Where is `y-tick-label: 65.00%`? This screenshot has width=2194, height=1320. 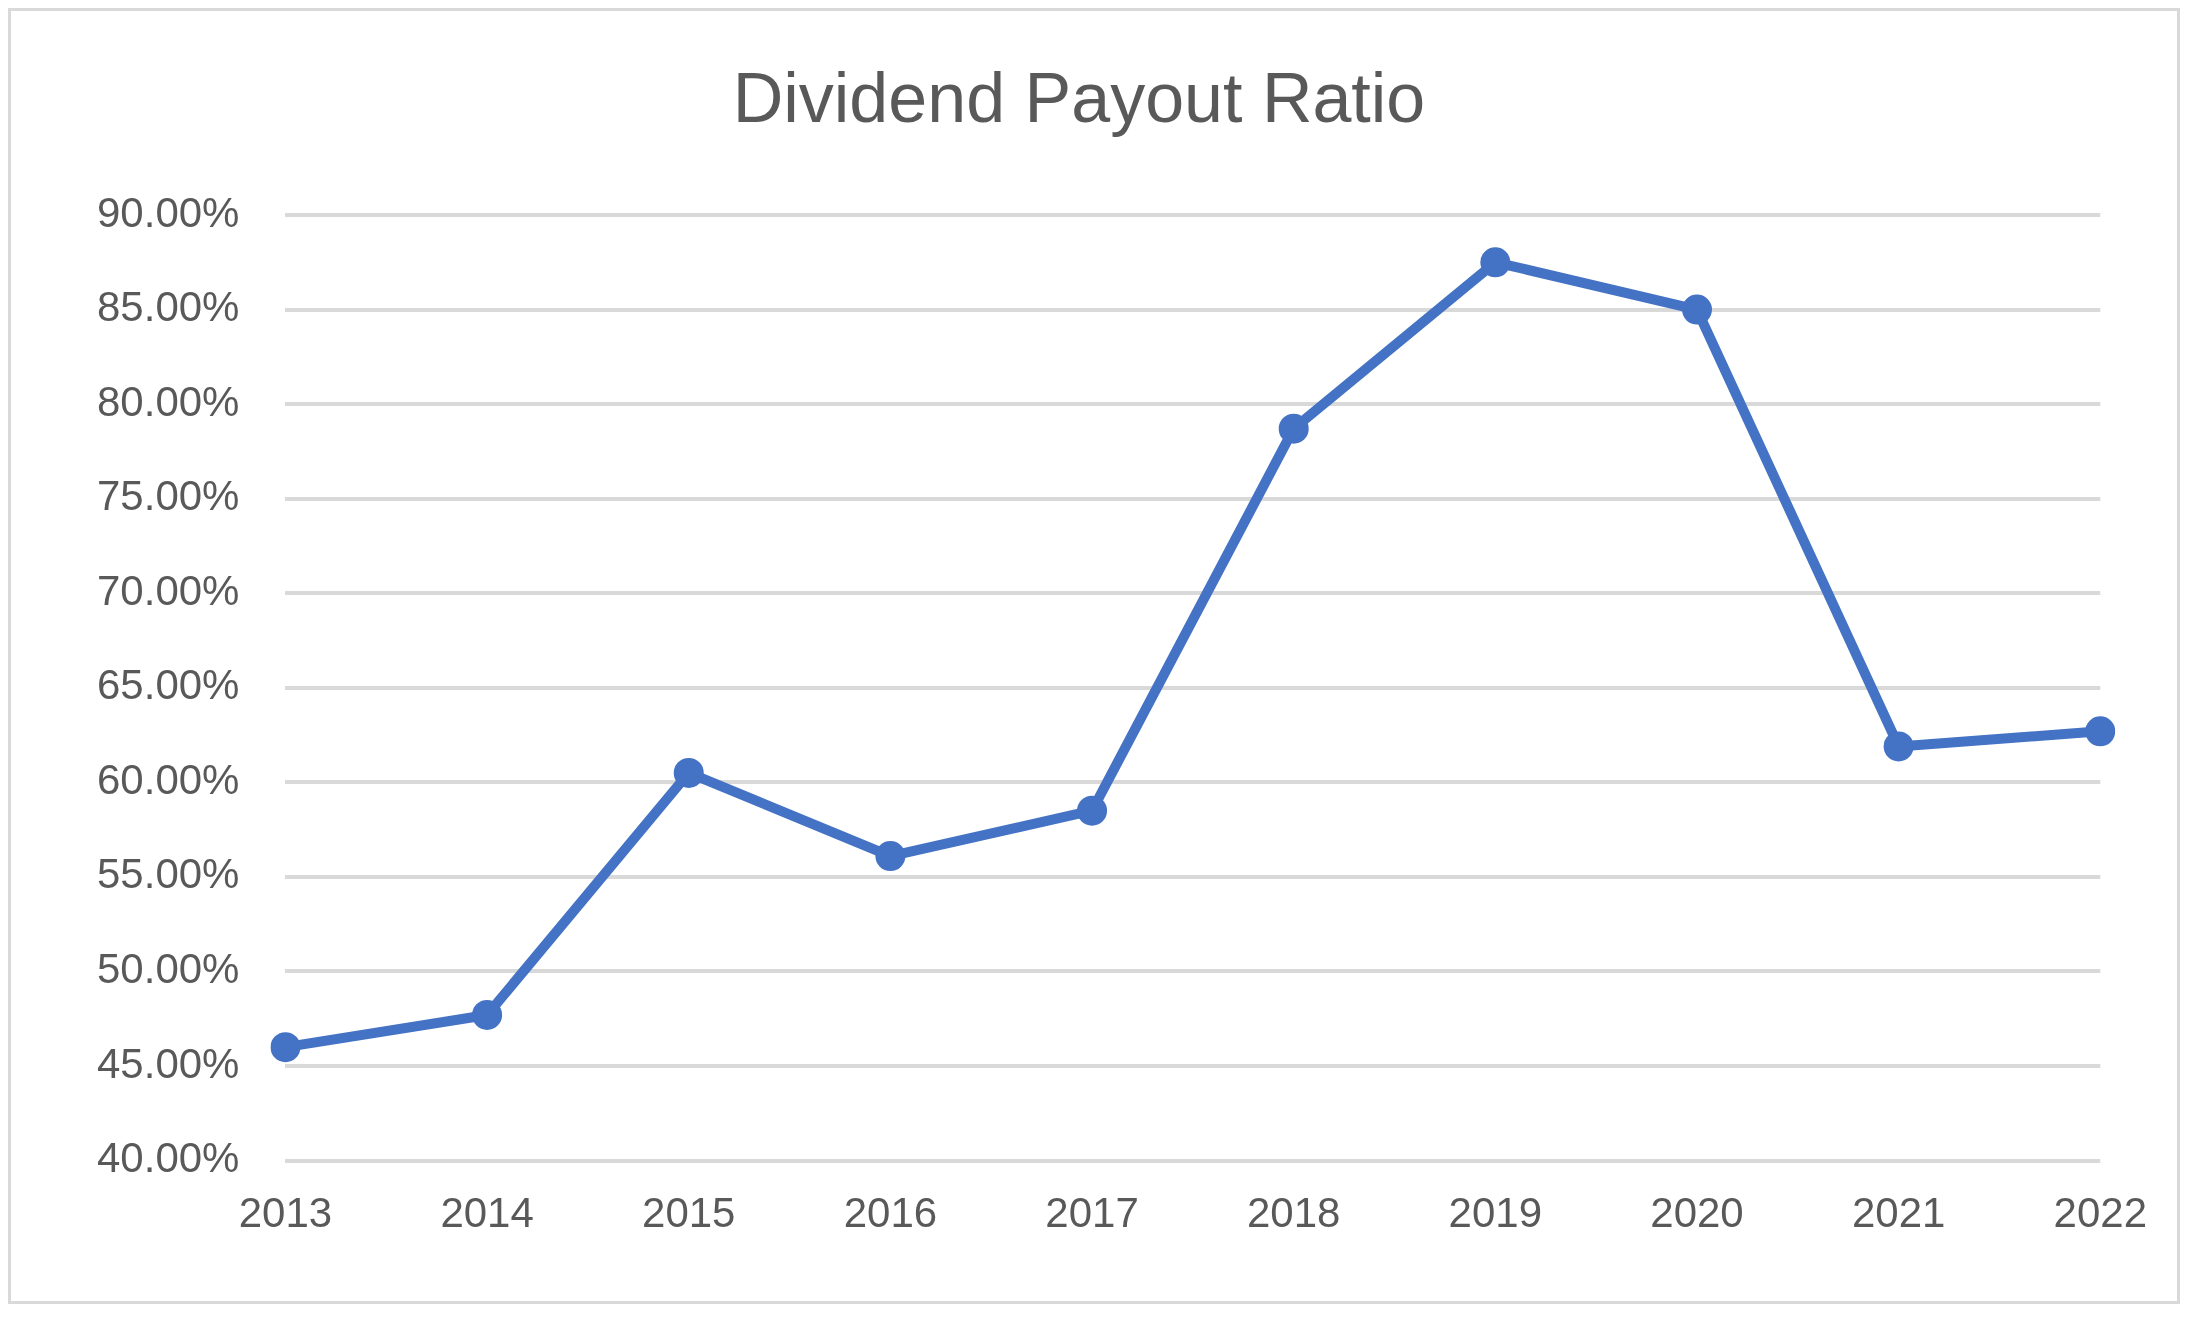 y-tick-label: 65.00% is located at coordinates (168, 685).